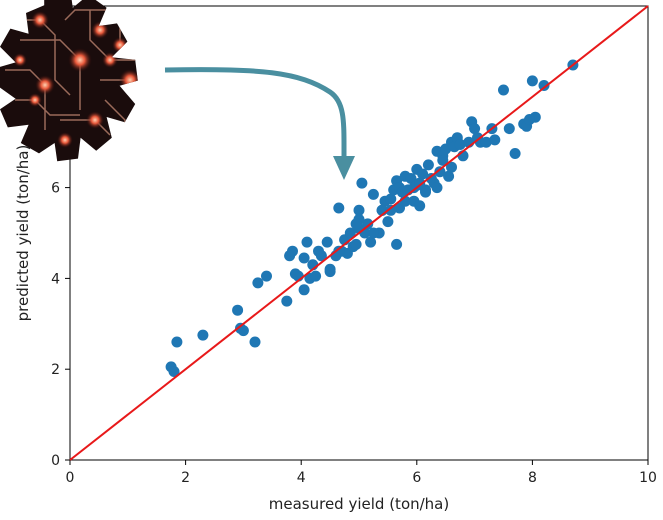 The width and height of the screenshot is (663, 520). I want to click on x-tick-label: 0, so click(70, 478).